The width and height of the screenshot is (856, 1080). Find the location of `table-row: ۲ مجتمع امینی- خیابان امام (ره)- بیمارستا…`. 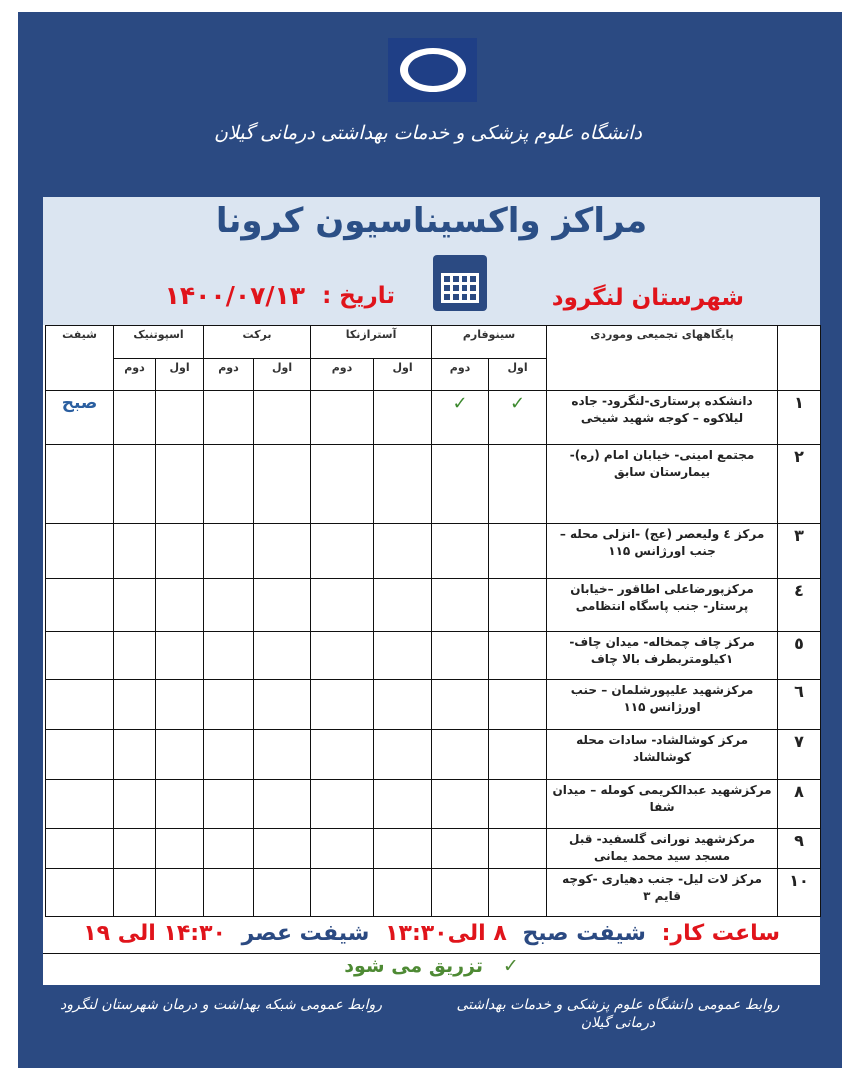

table-row: ۲ مجتمع امینی- خیابان امام (ره)- بیمارستا… is located at coordinates (433, 484).